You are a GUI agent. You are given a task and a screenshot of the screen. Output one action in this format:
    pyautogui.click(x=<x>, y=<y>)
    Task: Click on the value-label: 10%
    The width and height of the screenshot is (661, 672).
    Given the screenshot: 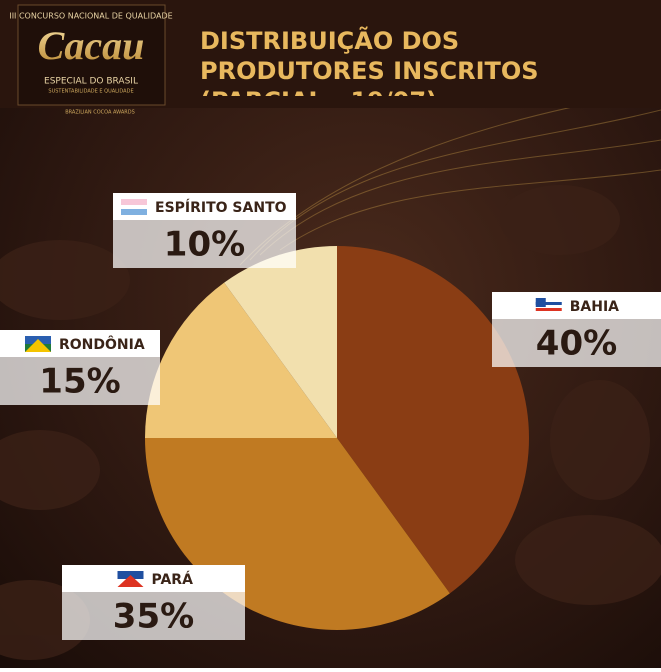 What is the action you would take?
    pyautogui.click(x=204, y=245)
    